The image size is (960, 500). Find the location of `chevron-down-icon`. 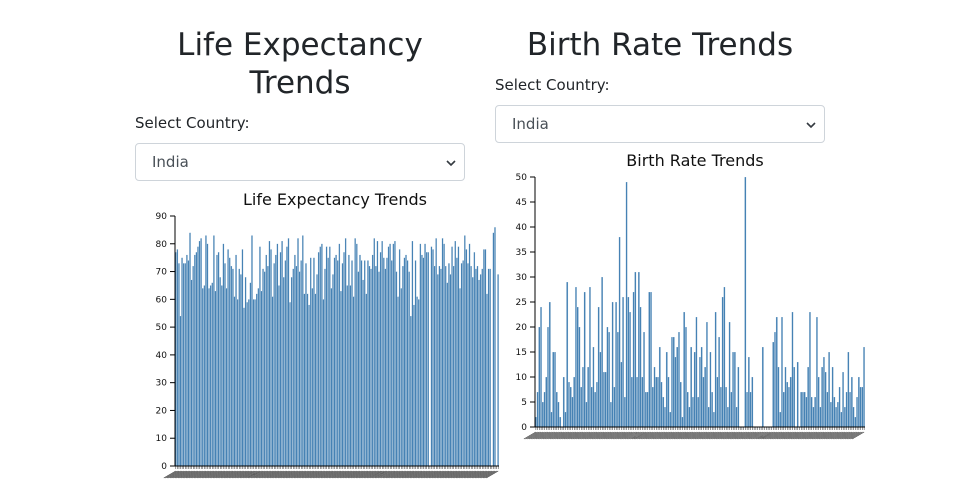

chevron-down-icon is located at coordinates (811, 125).